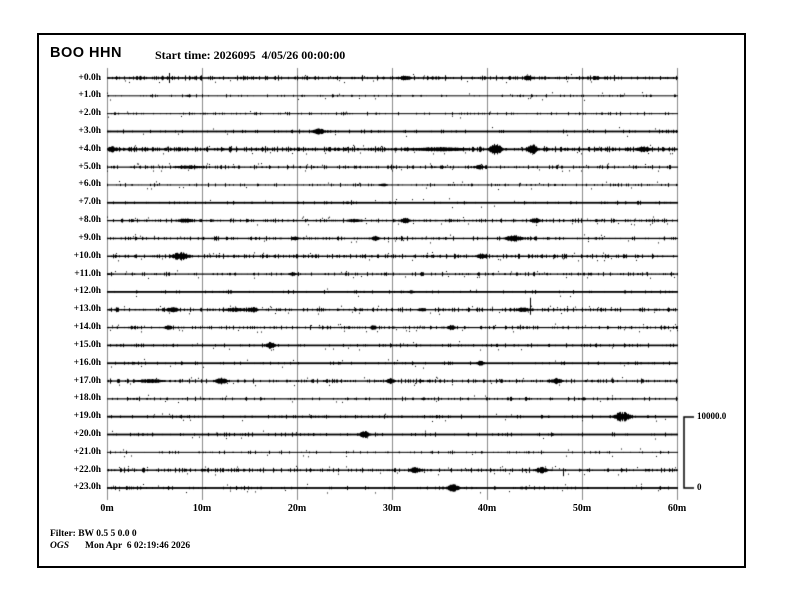  I want to click on footer-timestamp: Mon Apr 6 02:19:46 2026, so click(138, 546).